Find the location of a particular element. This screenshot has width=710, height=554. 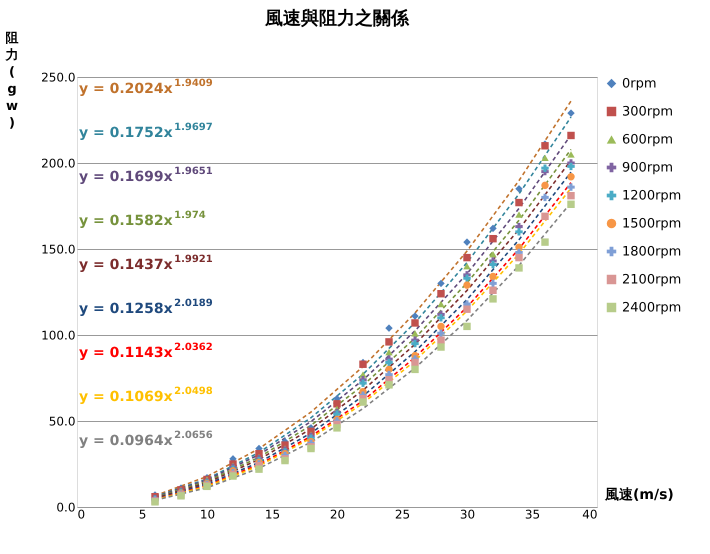

y-tick-label: 100.0 is located at coordinates (58, 335).